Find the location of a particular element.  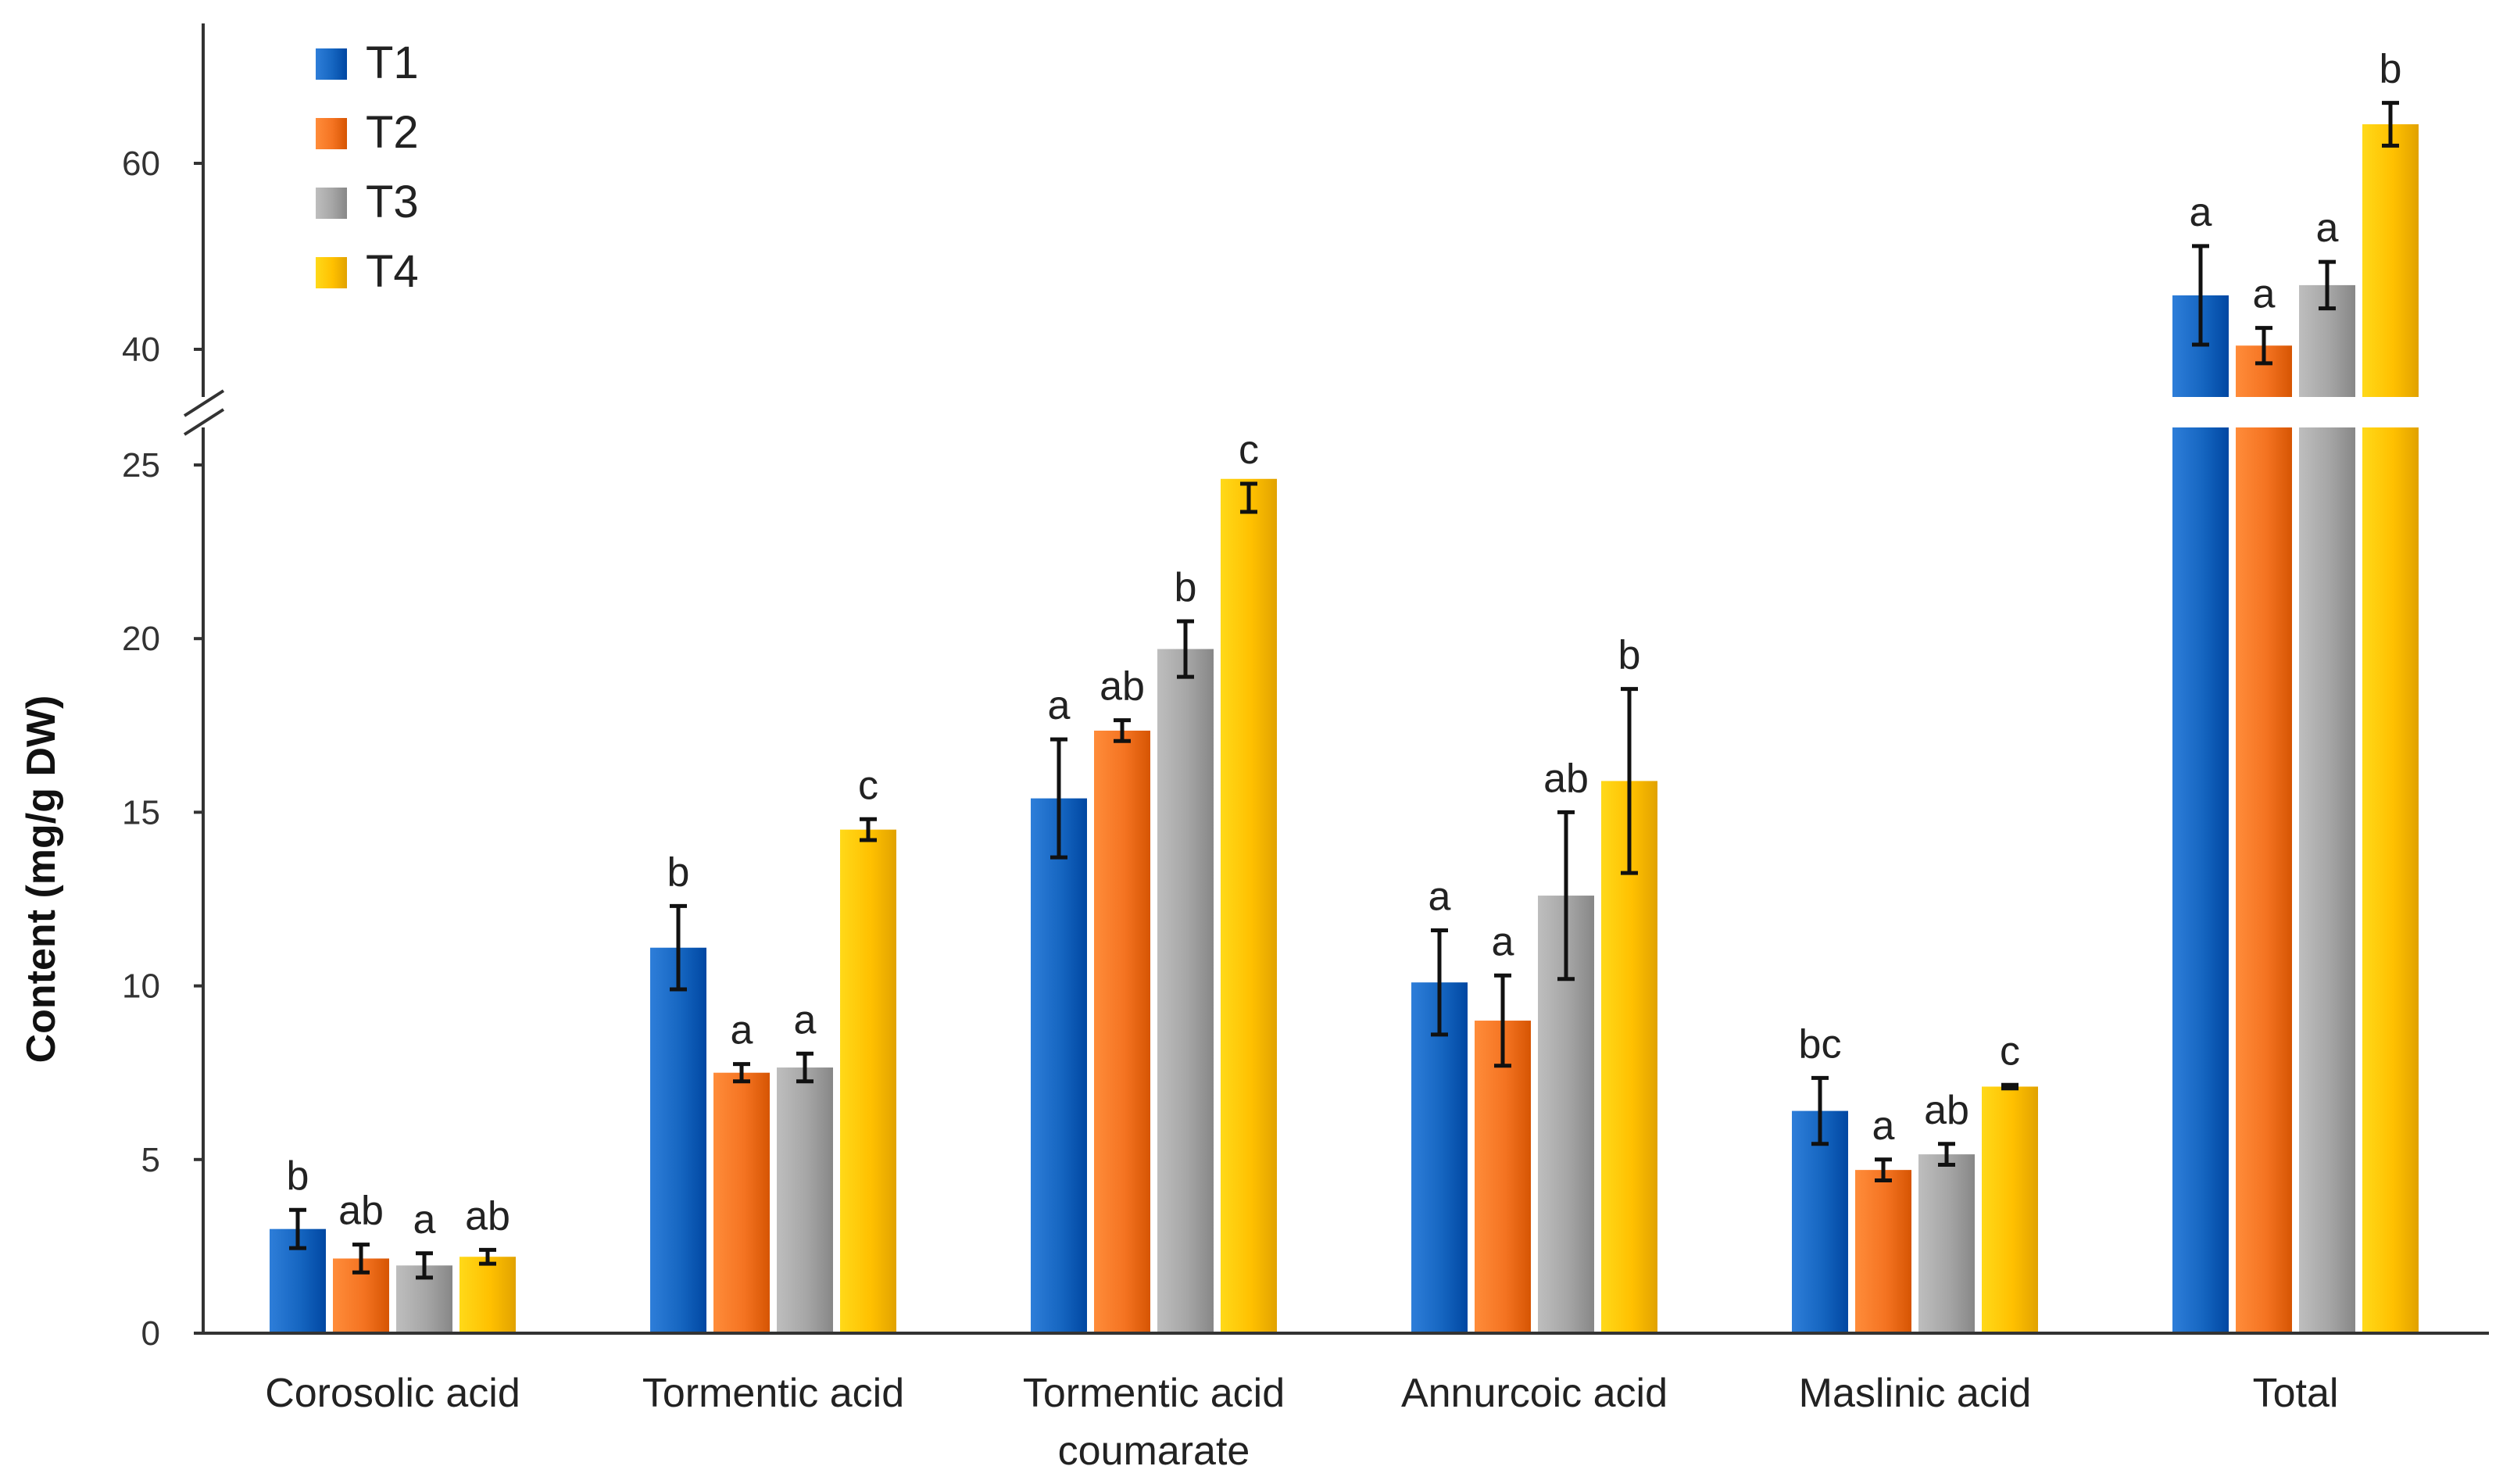

sig-label-t3-cat0: a is located at coordinates (424, 1220).